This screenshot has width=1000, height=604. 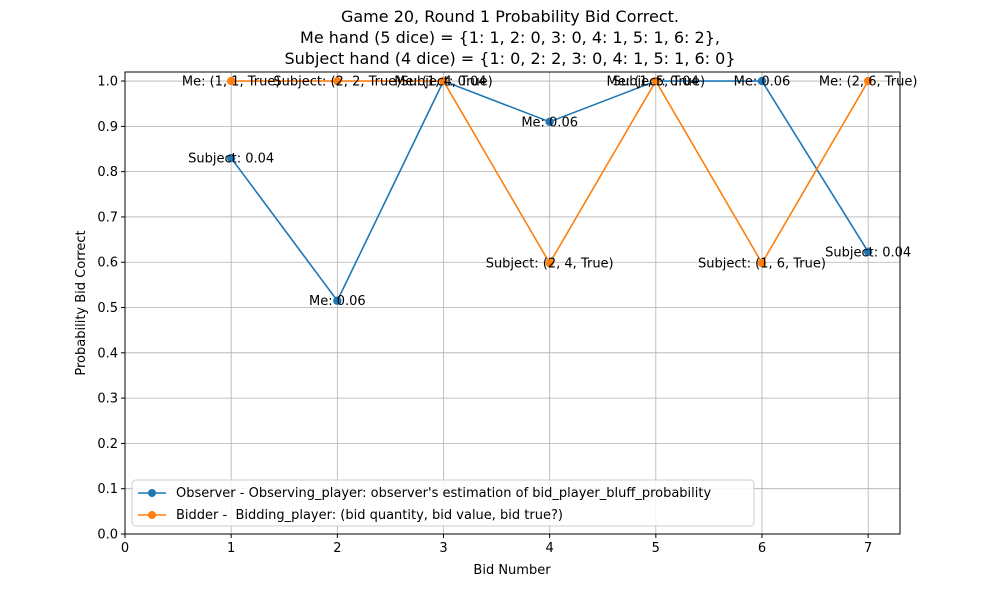 What do you see at coordinates (107, 172) in the screenshot?
I see `y-tick-label: 0.8` at bounding box center [107, 172].